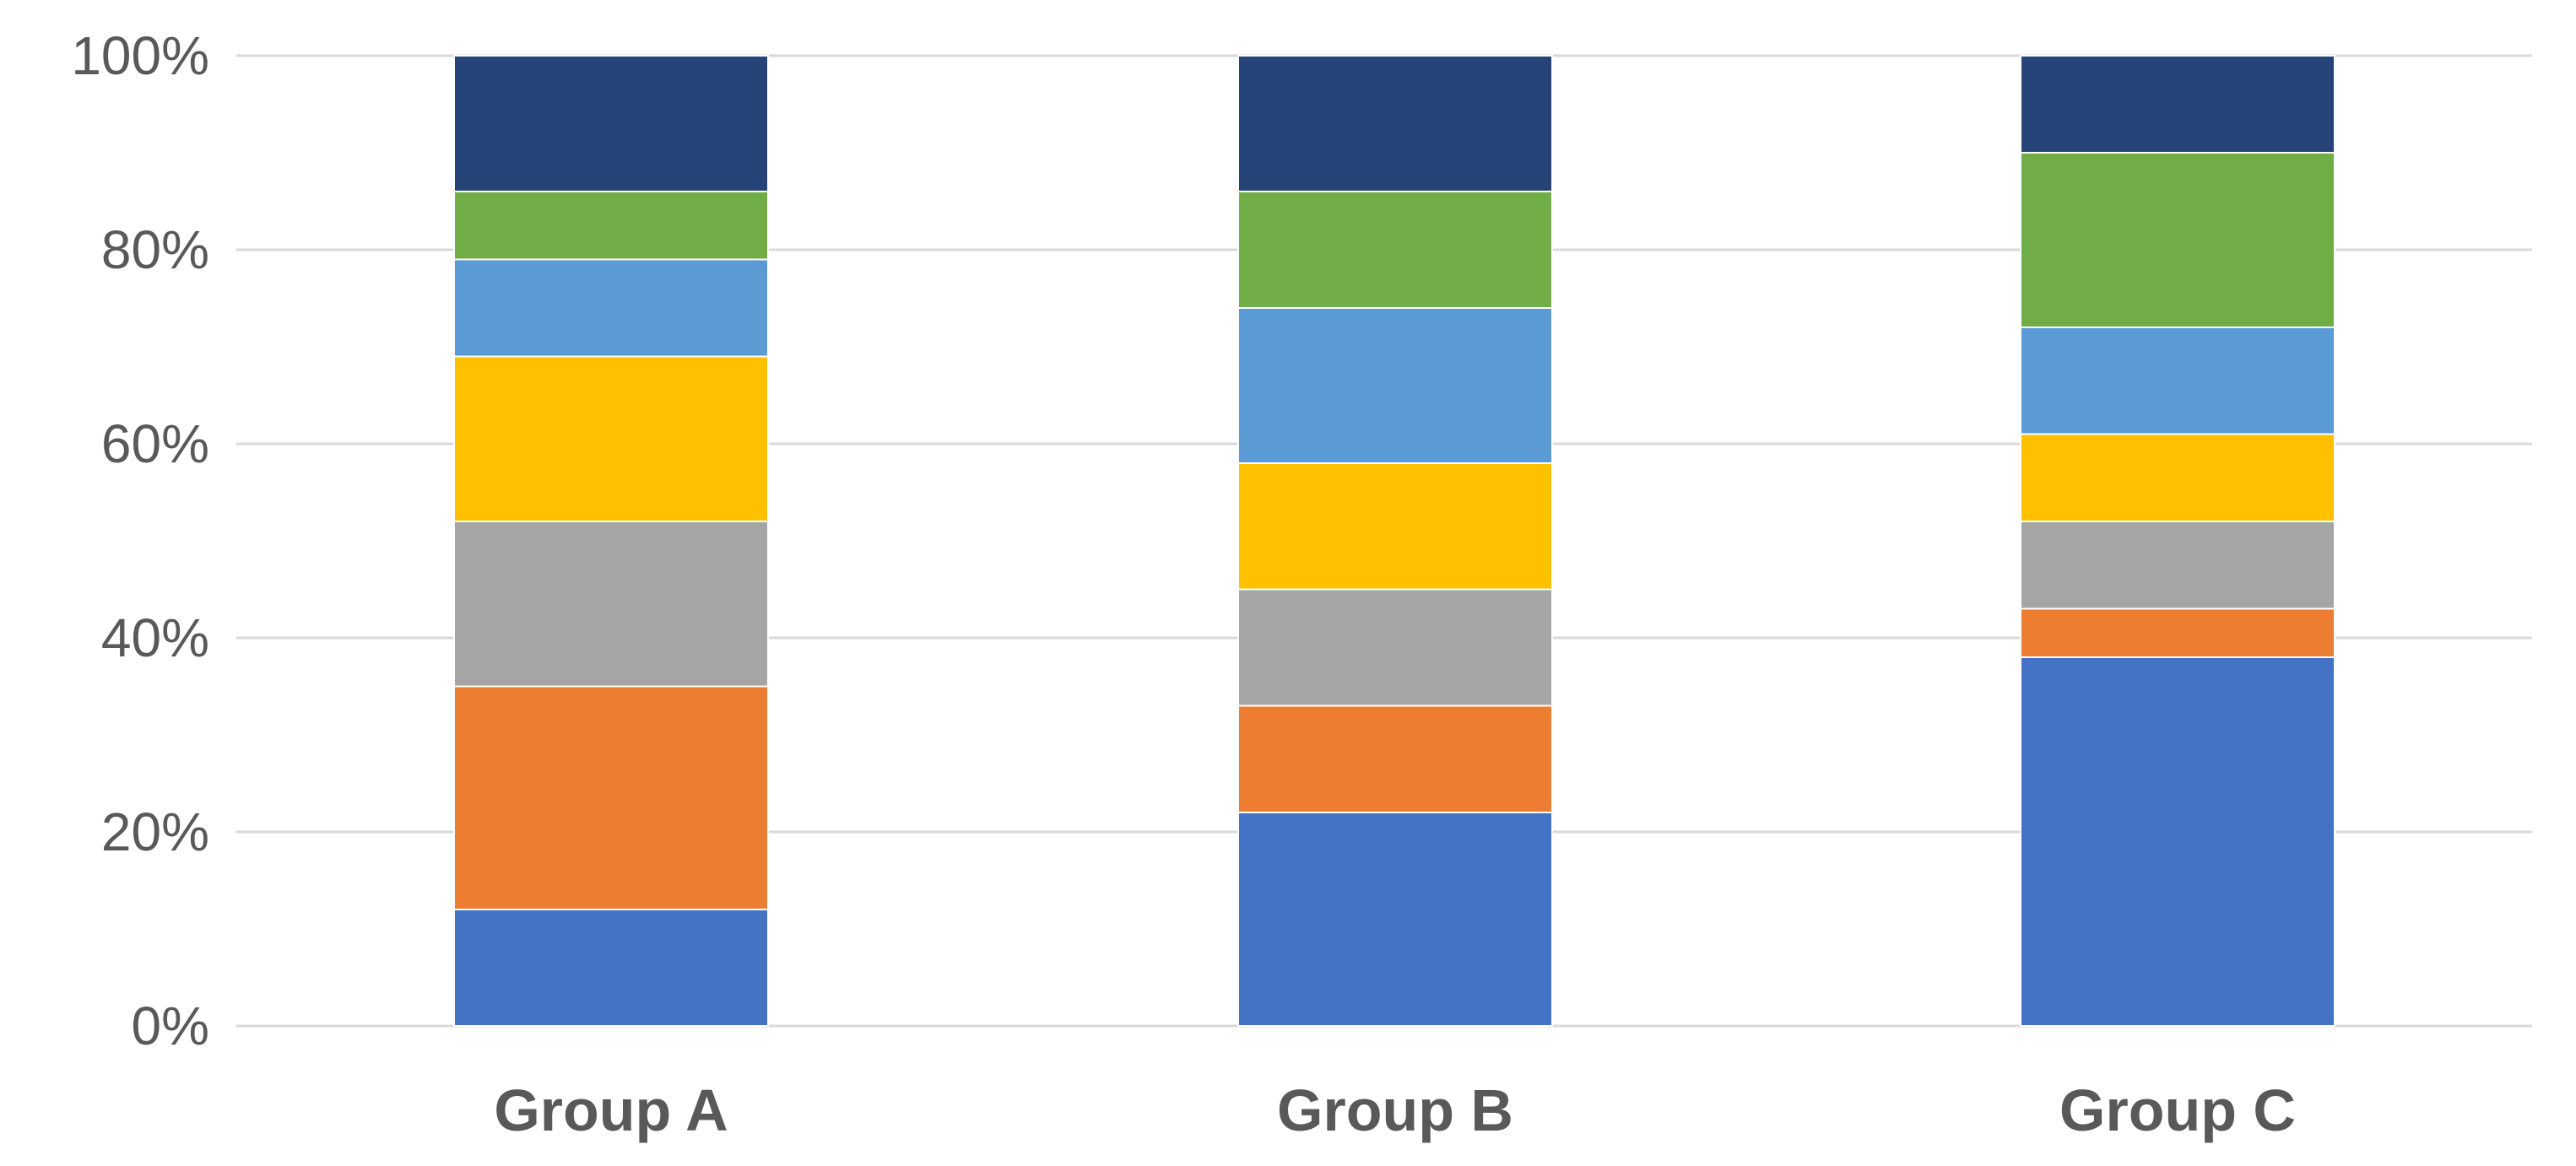 This screenshot has width=2576, height=1166. I want to click on x-axis-categories: Group A Group B Group C, so click(1395, 1110).